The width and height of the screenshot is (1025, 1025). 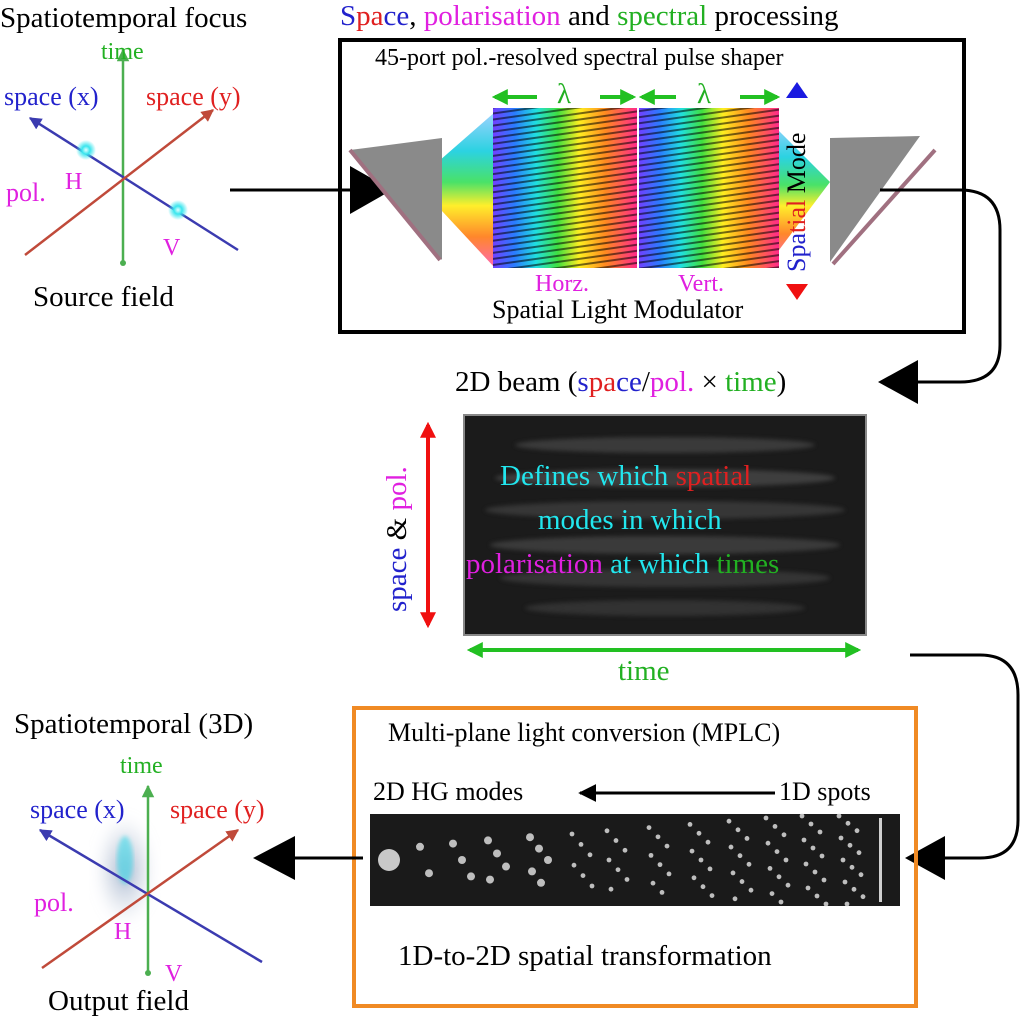 What do you see at coordinates (118, 1001) in the screenshot?
I see `output-caption: Output field` at bounding box center [118, 1001].